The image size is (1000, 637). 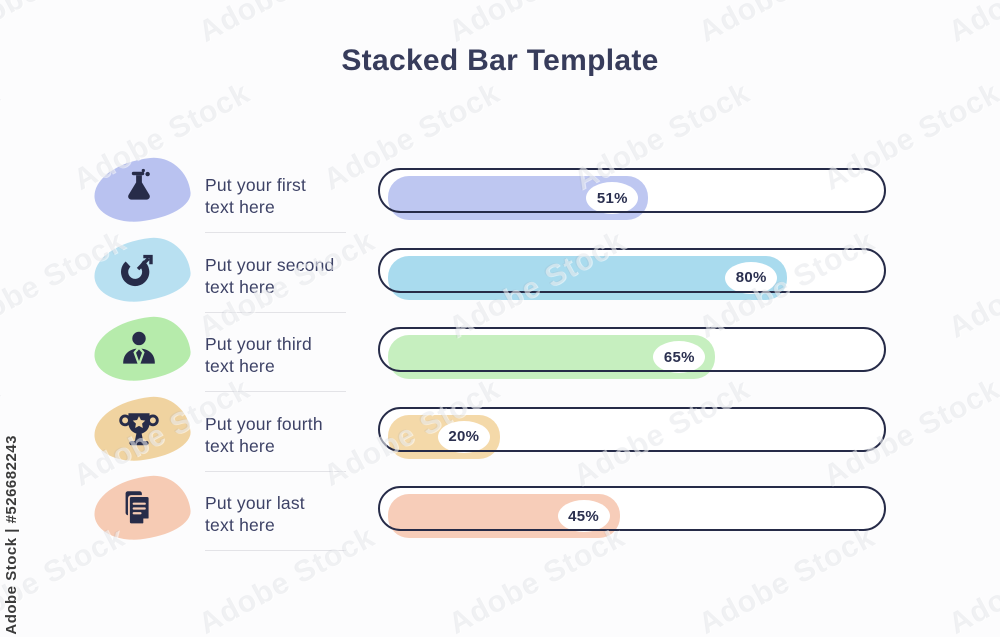 I want to click on row-label: Put your fourth text here, so click(x=280, y=435).